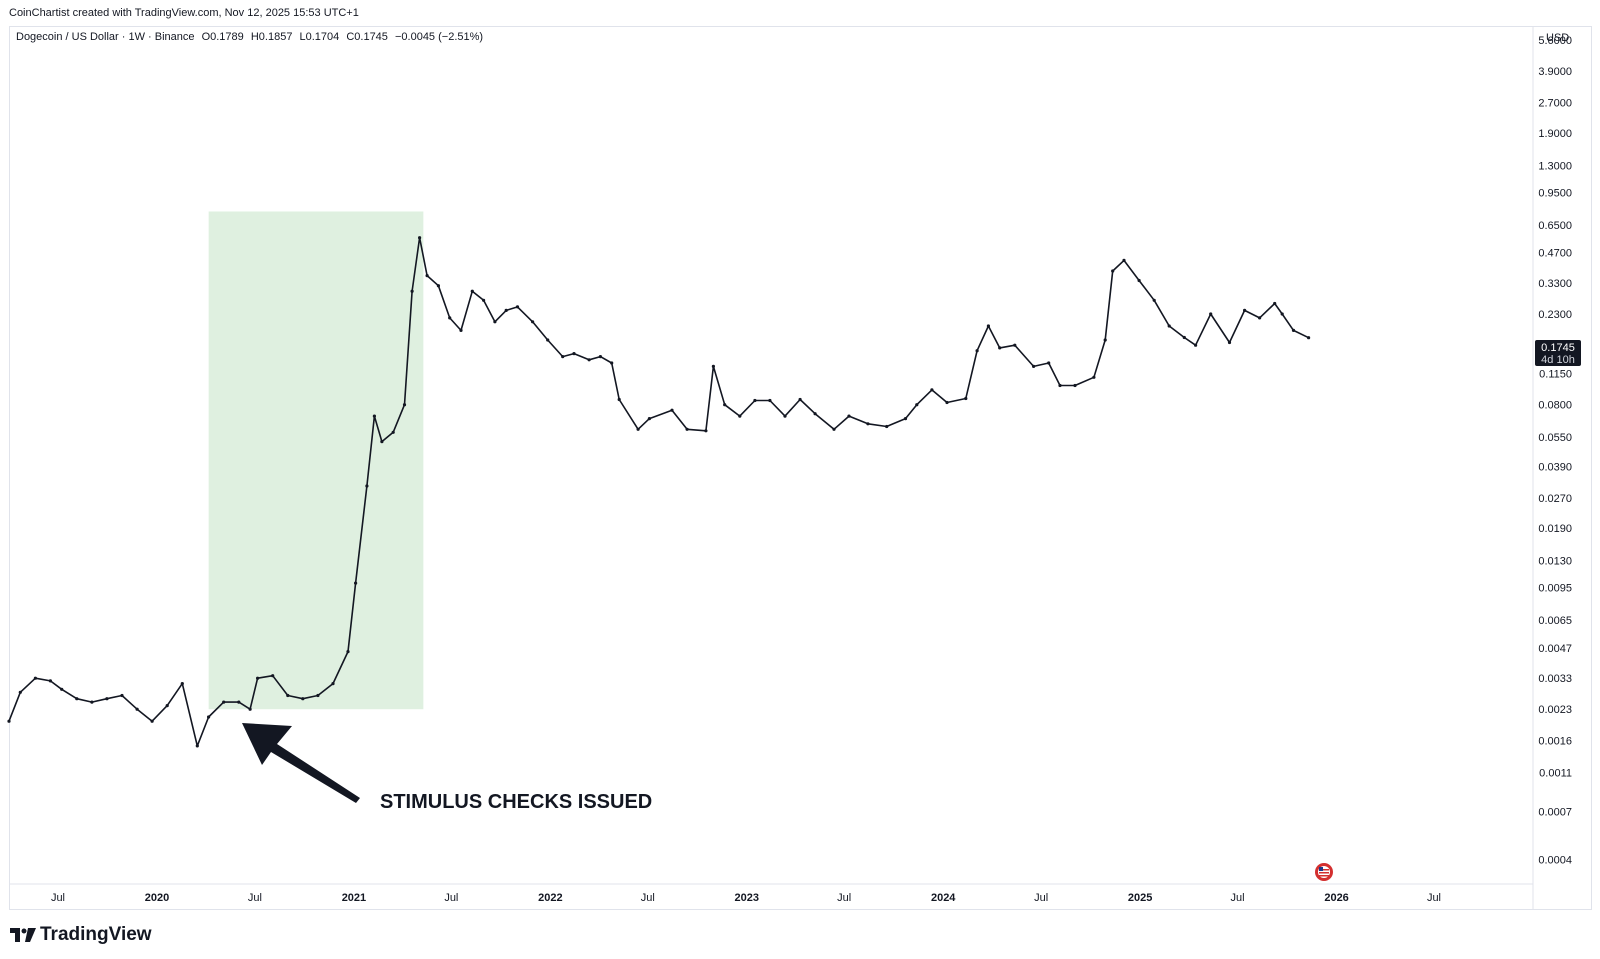  I want to click on last-price-label: 0.1745 4d 10h, so click(1558, 353).